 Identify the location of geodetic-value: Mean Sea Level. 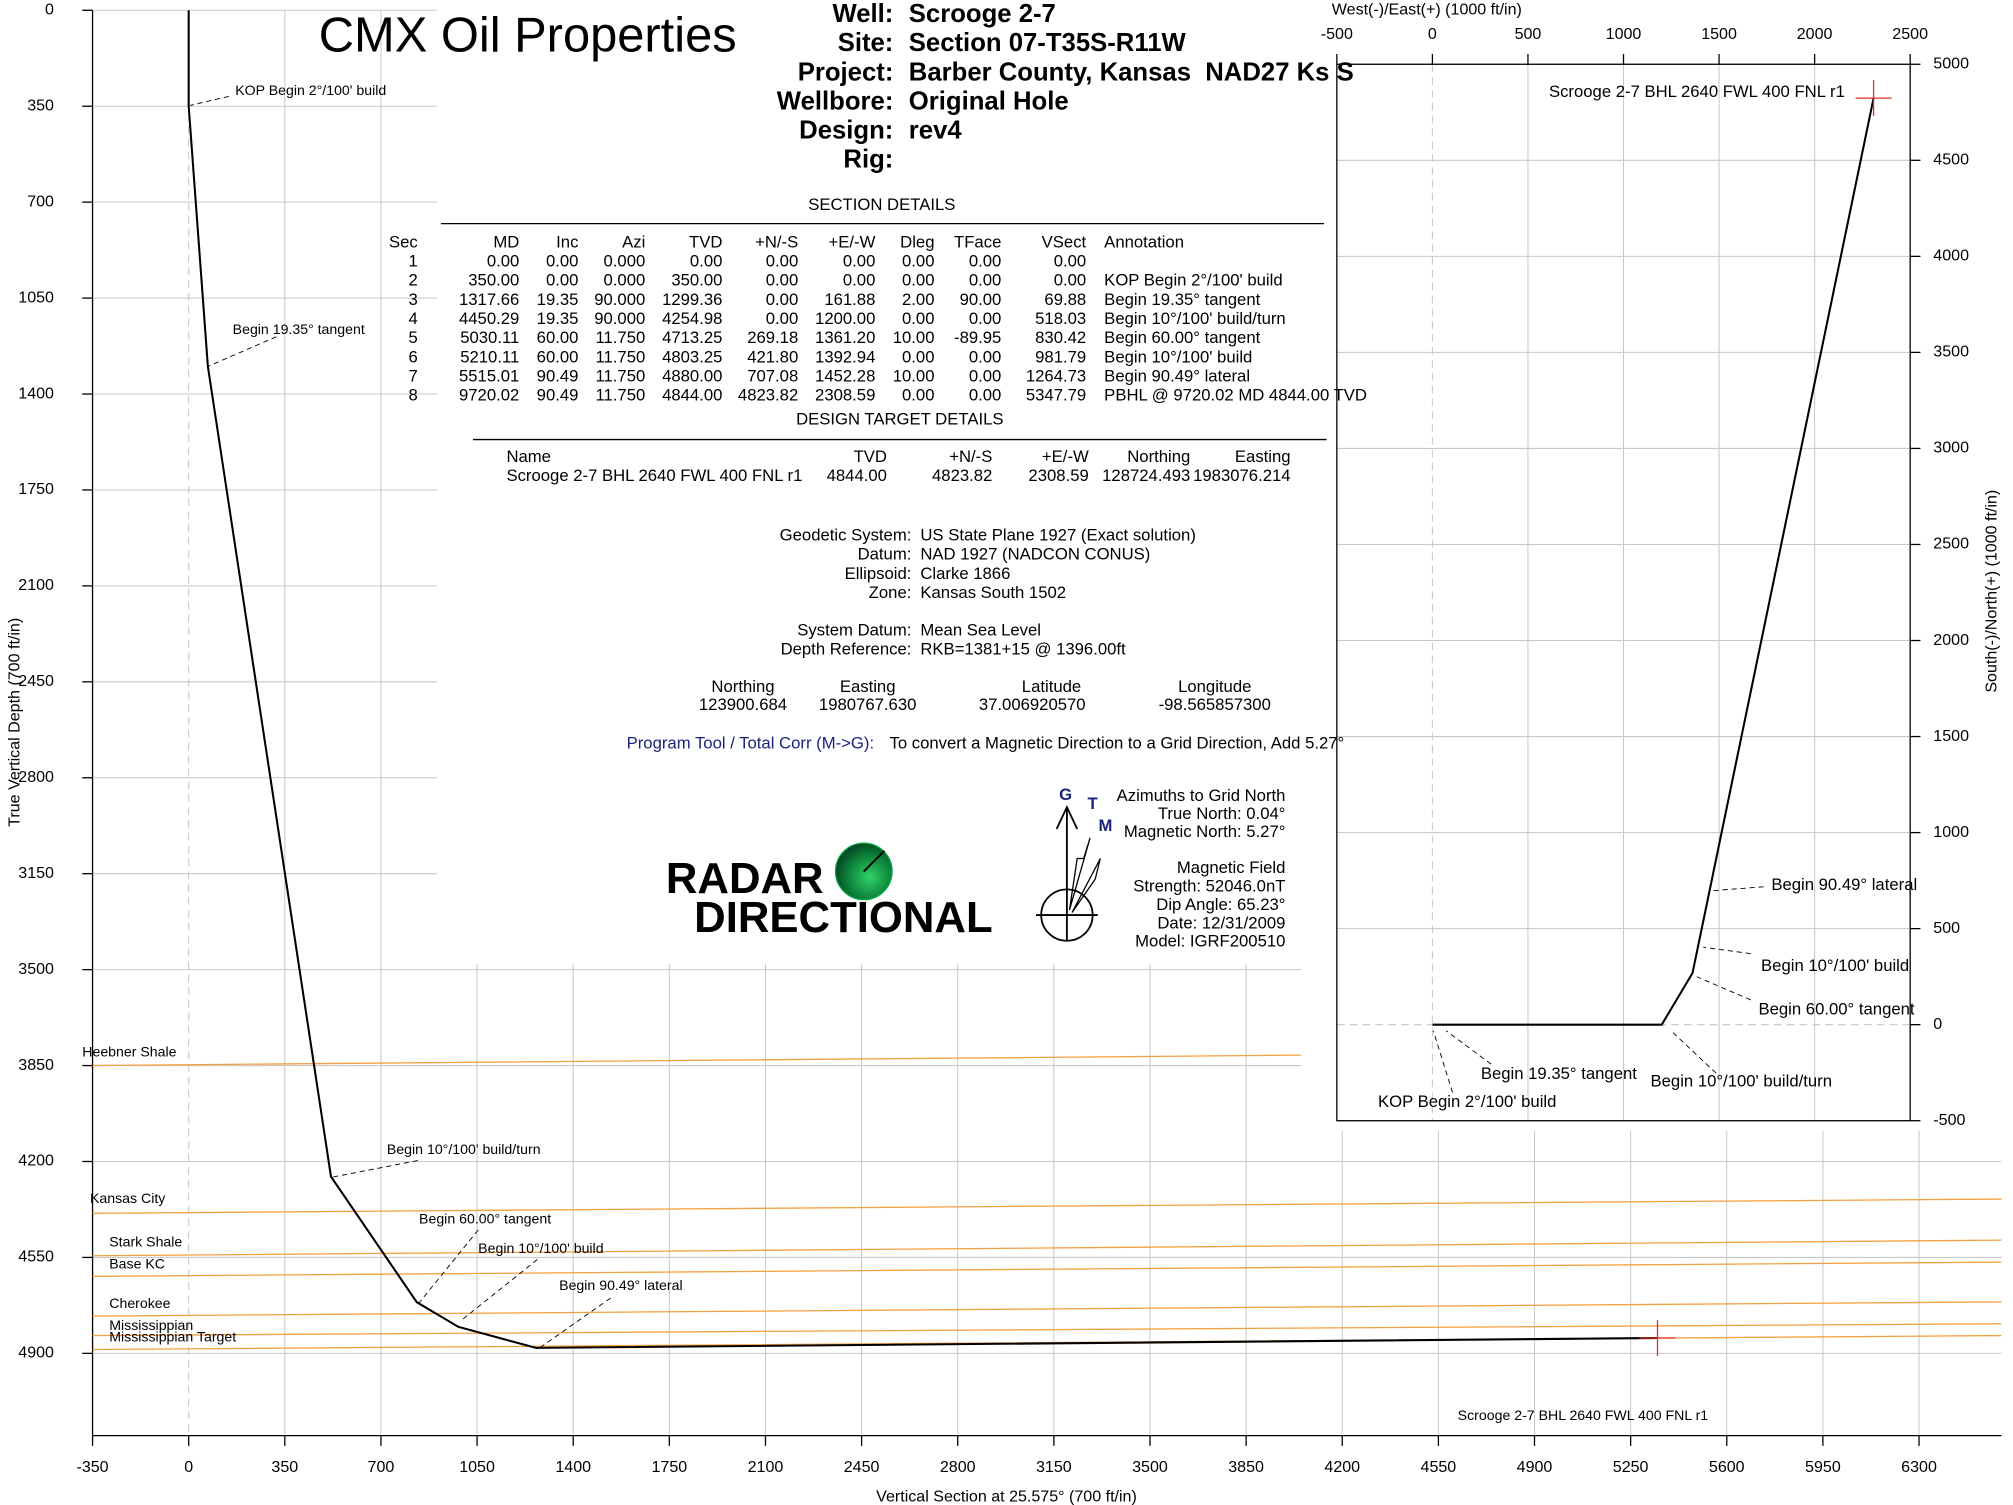
(980, 629).